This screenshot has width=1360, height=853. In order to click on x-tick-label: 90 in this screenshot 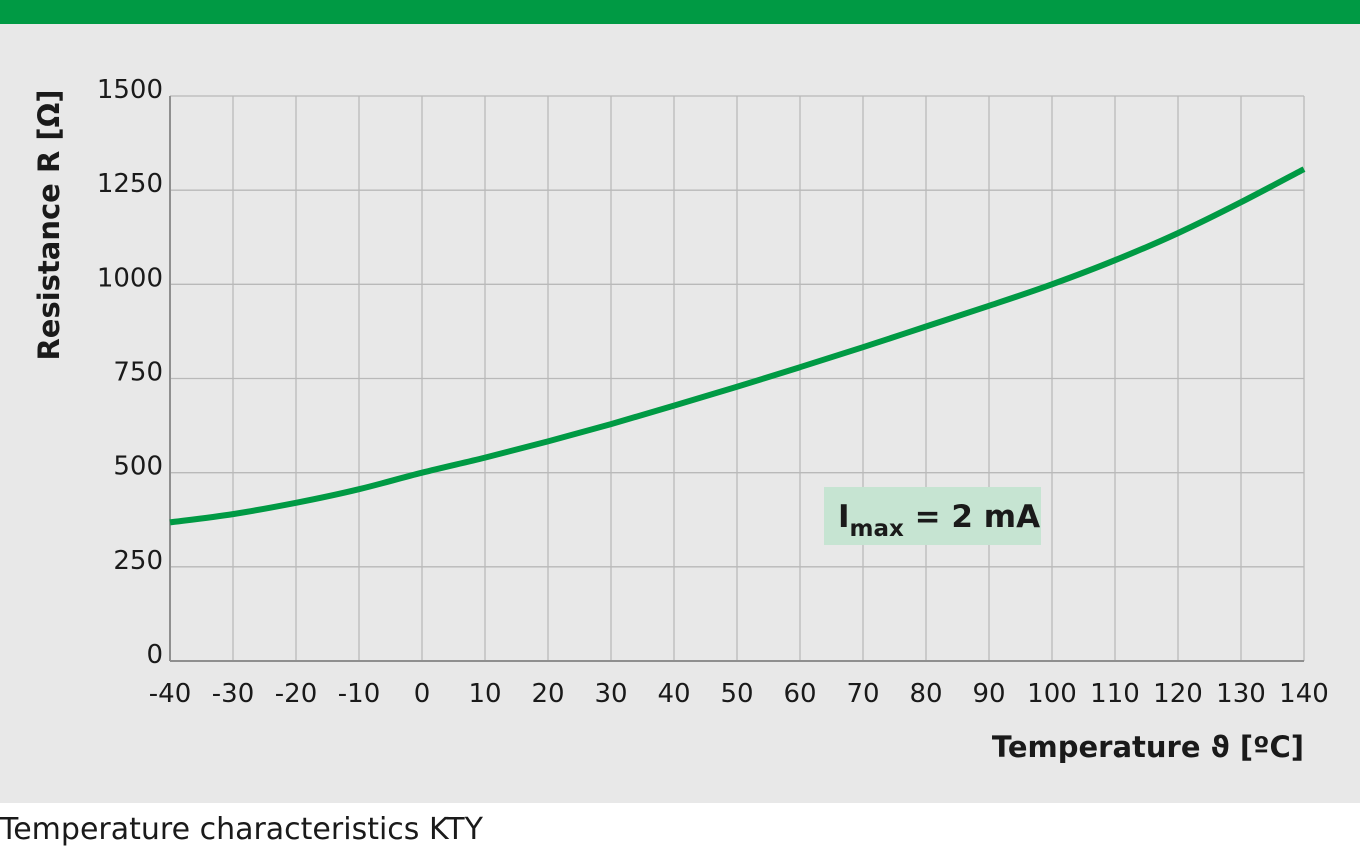, I will do `click(988, 694)`.